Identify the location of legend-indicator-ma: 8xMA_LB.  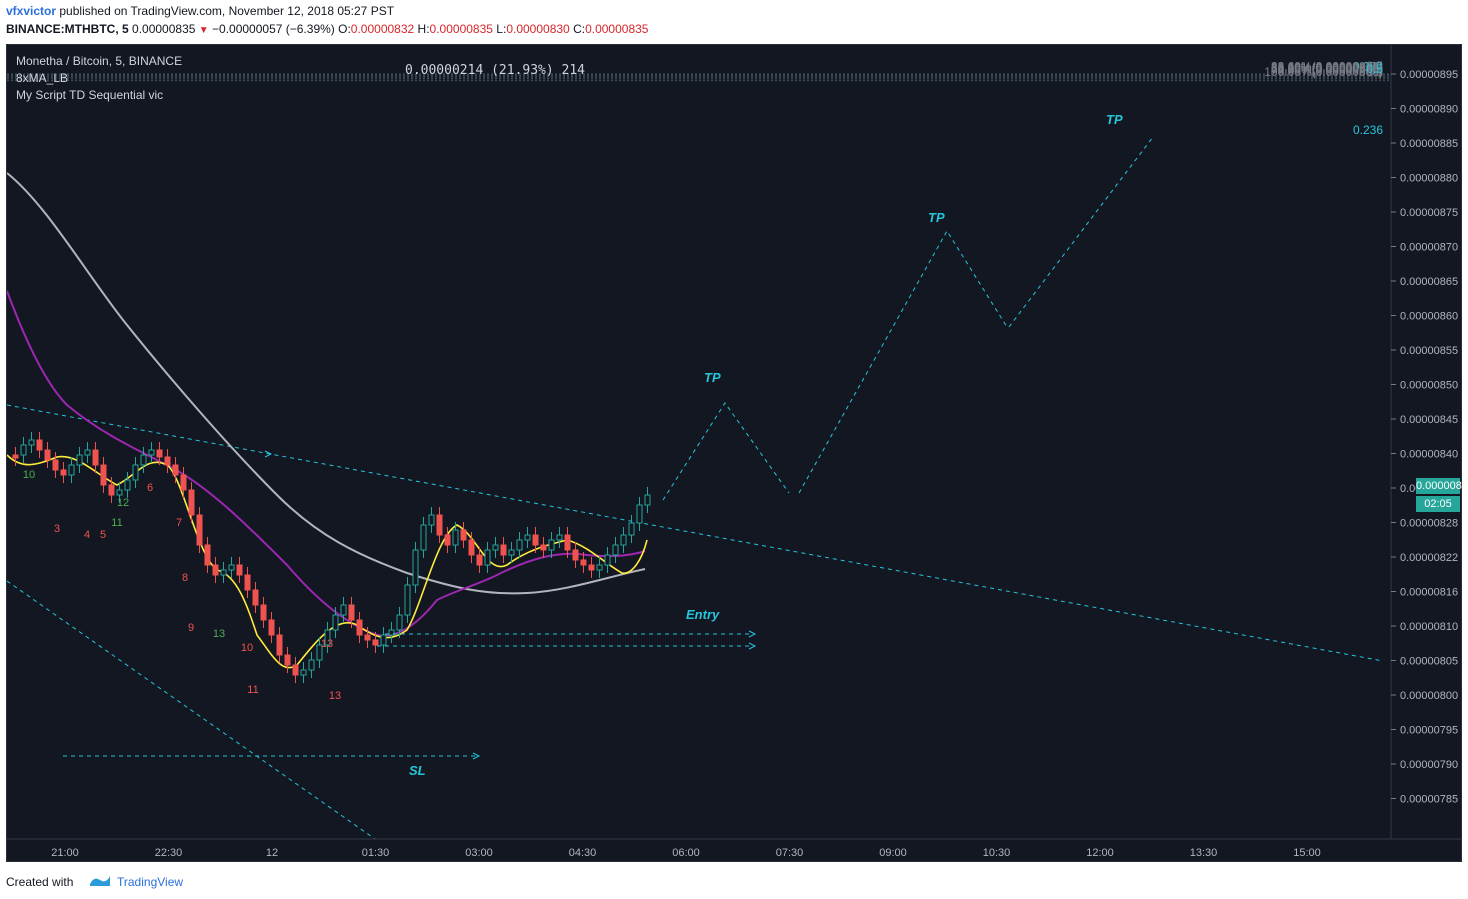
(42, 78).